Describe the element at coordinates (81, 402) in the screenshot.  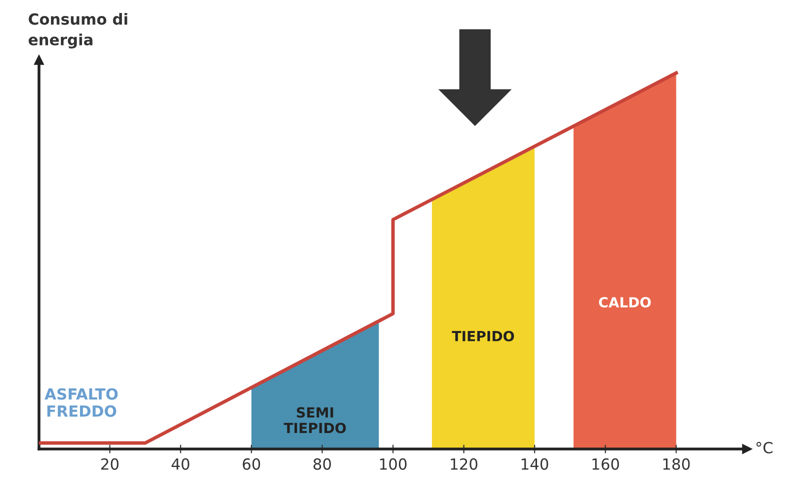
I see `annotation: ASFALTO FREDDO` at that location.